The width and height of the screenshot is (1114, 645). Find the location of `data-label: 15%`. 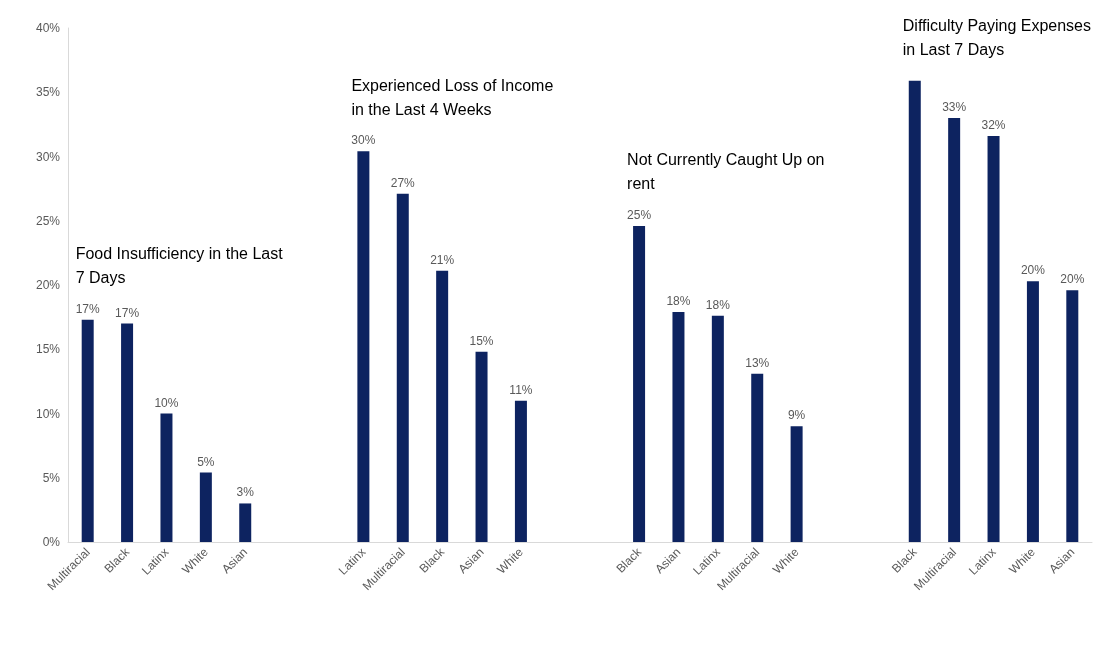

data-label: 15% is located at coordinates (481, 340).